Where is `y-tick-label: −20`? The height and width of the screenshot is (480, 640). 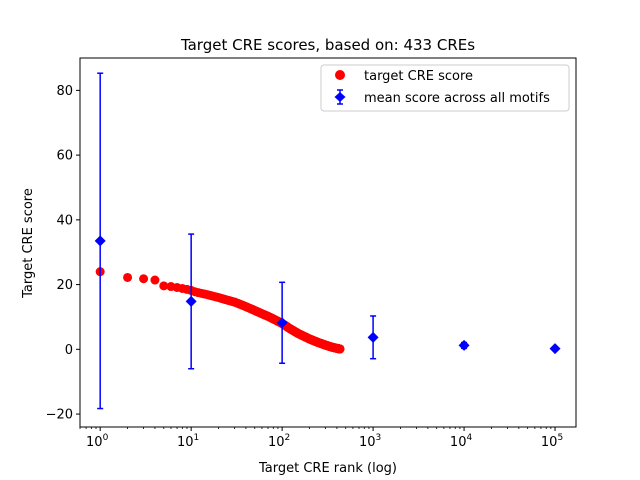
y-tick-label: −20 is located at coordinates (59, 415).